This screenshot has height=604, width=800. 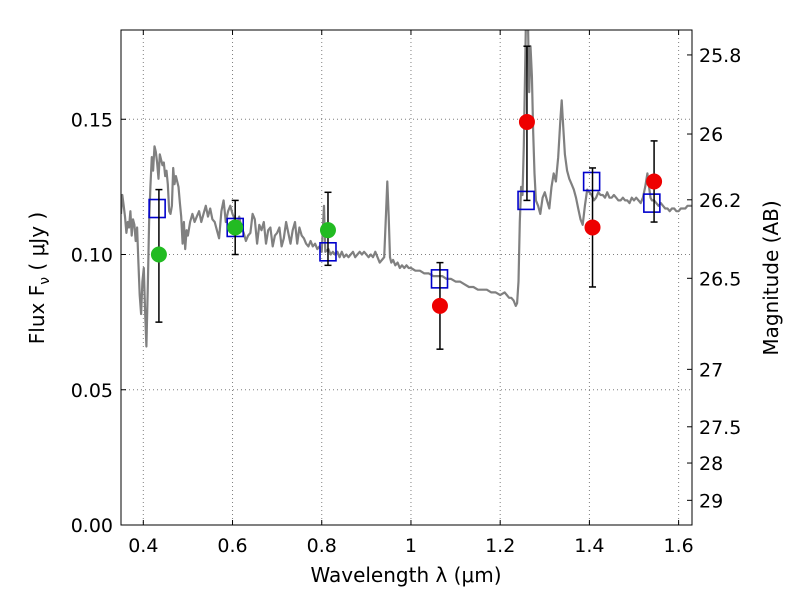 What do you see at coordinates (679, 546) in the screenshot?
I see `x-tick-label: 1.6` at bounding box center [679, 546].